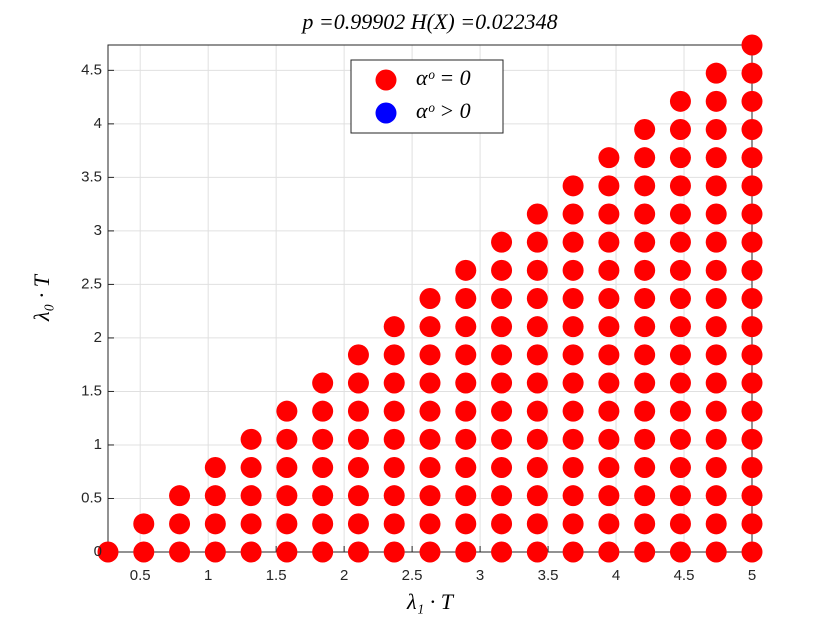  What do you see at coordinates (423, 94) in the screenshot?
I see `legend: αᵒ = 0 αᵒ > 0` at bounding box center [423, 94].